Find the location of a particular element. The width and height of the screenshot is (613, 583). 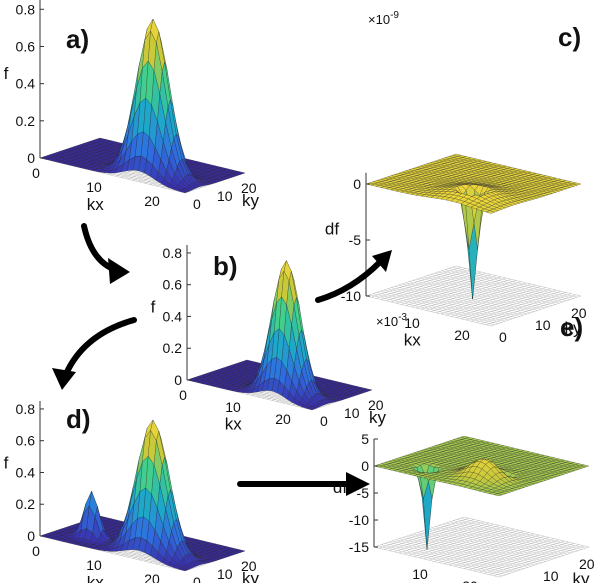

arrow-head-b-d-icon is located at coordinates (64, 379).